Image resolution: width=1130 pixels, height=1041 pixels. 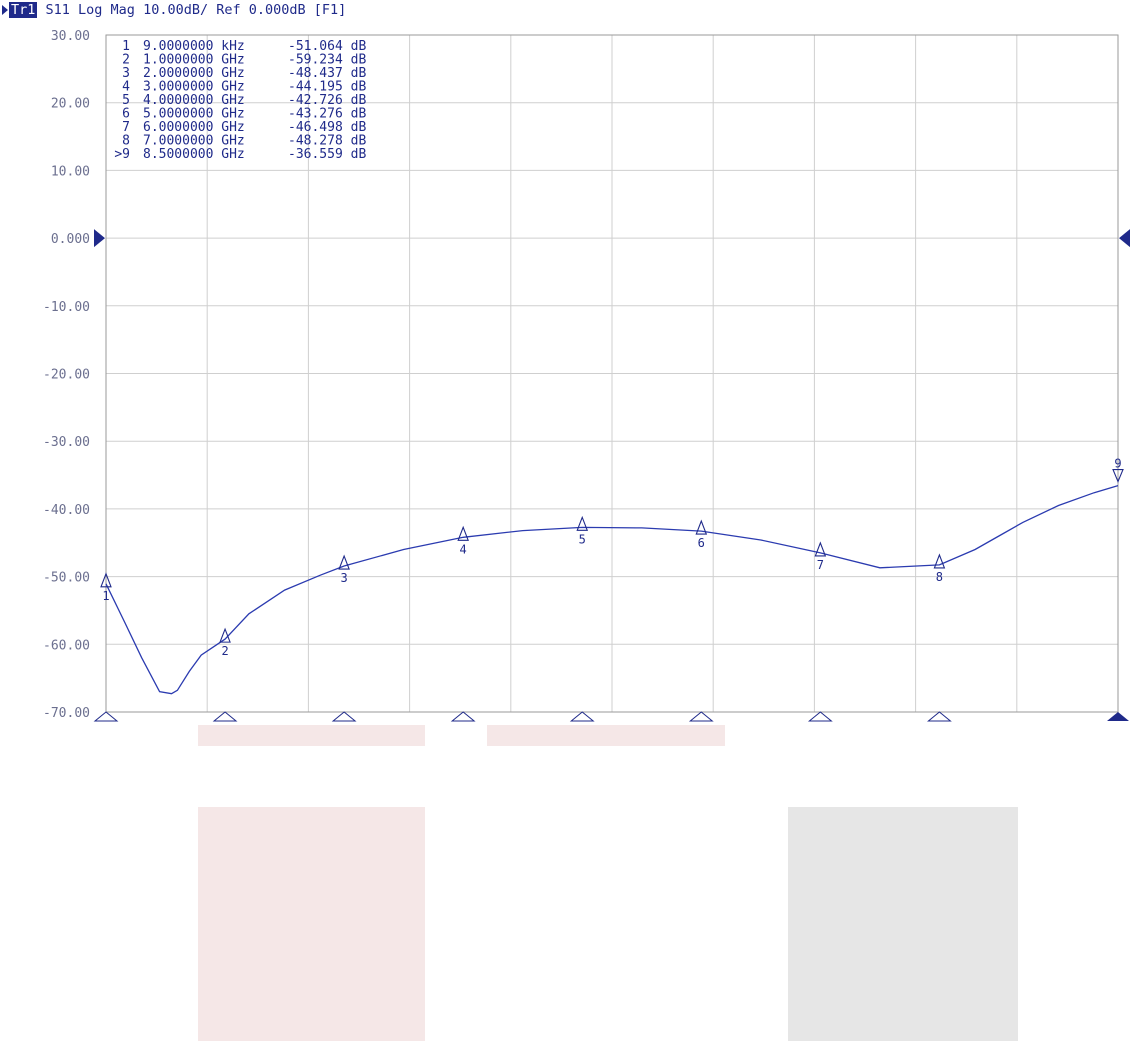 What do you see at coordinates (611, 716) in the screenshot?
I see `bottom-marker-indicators` at bounding box center [611, 716].